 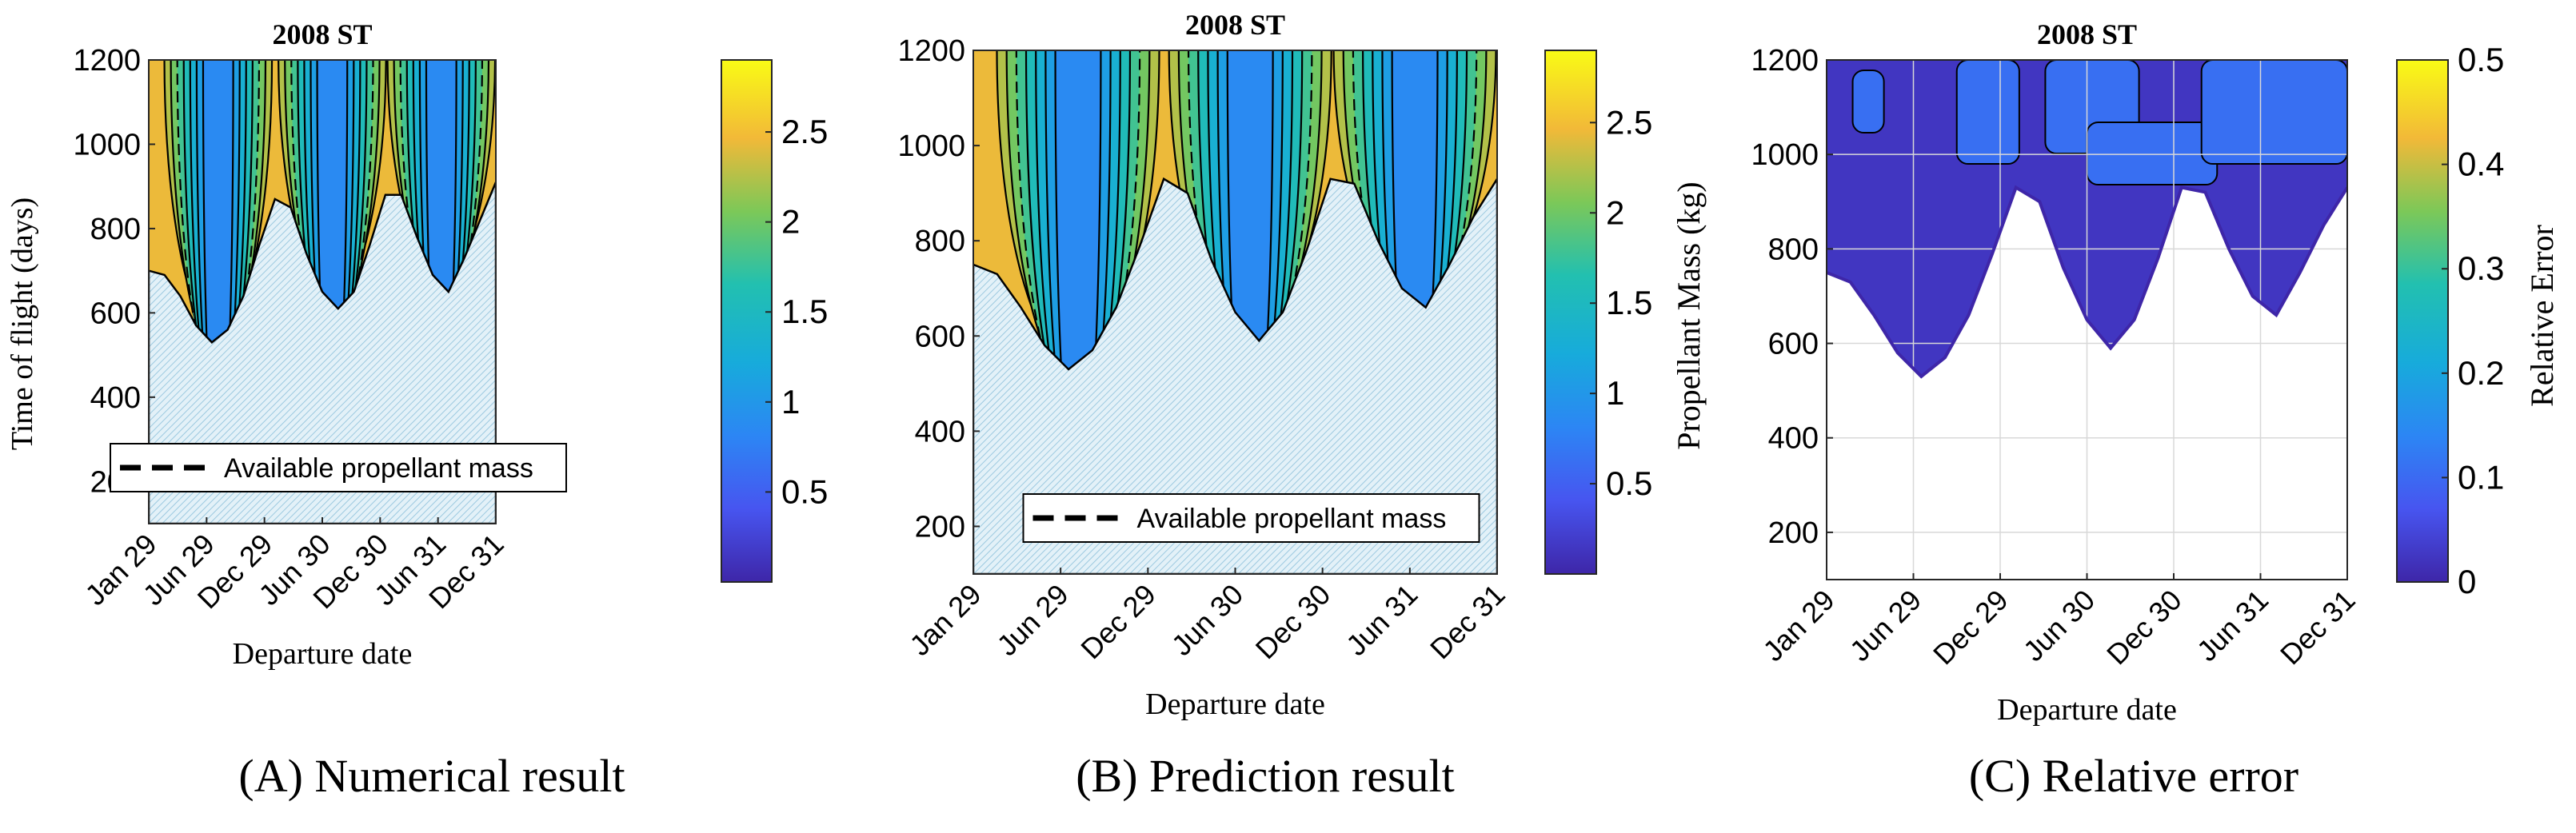 I want to click on panel-caption: (A) Numerical result, so click(x=432, y=776).